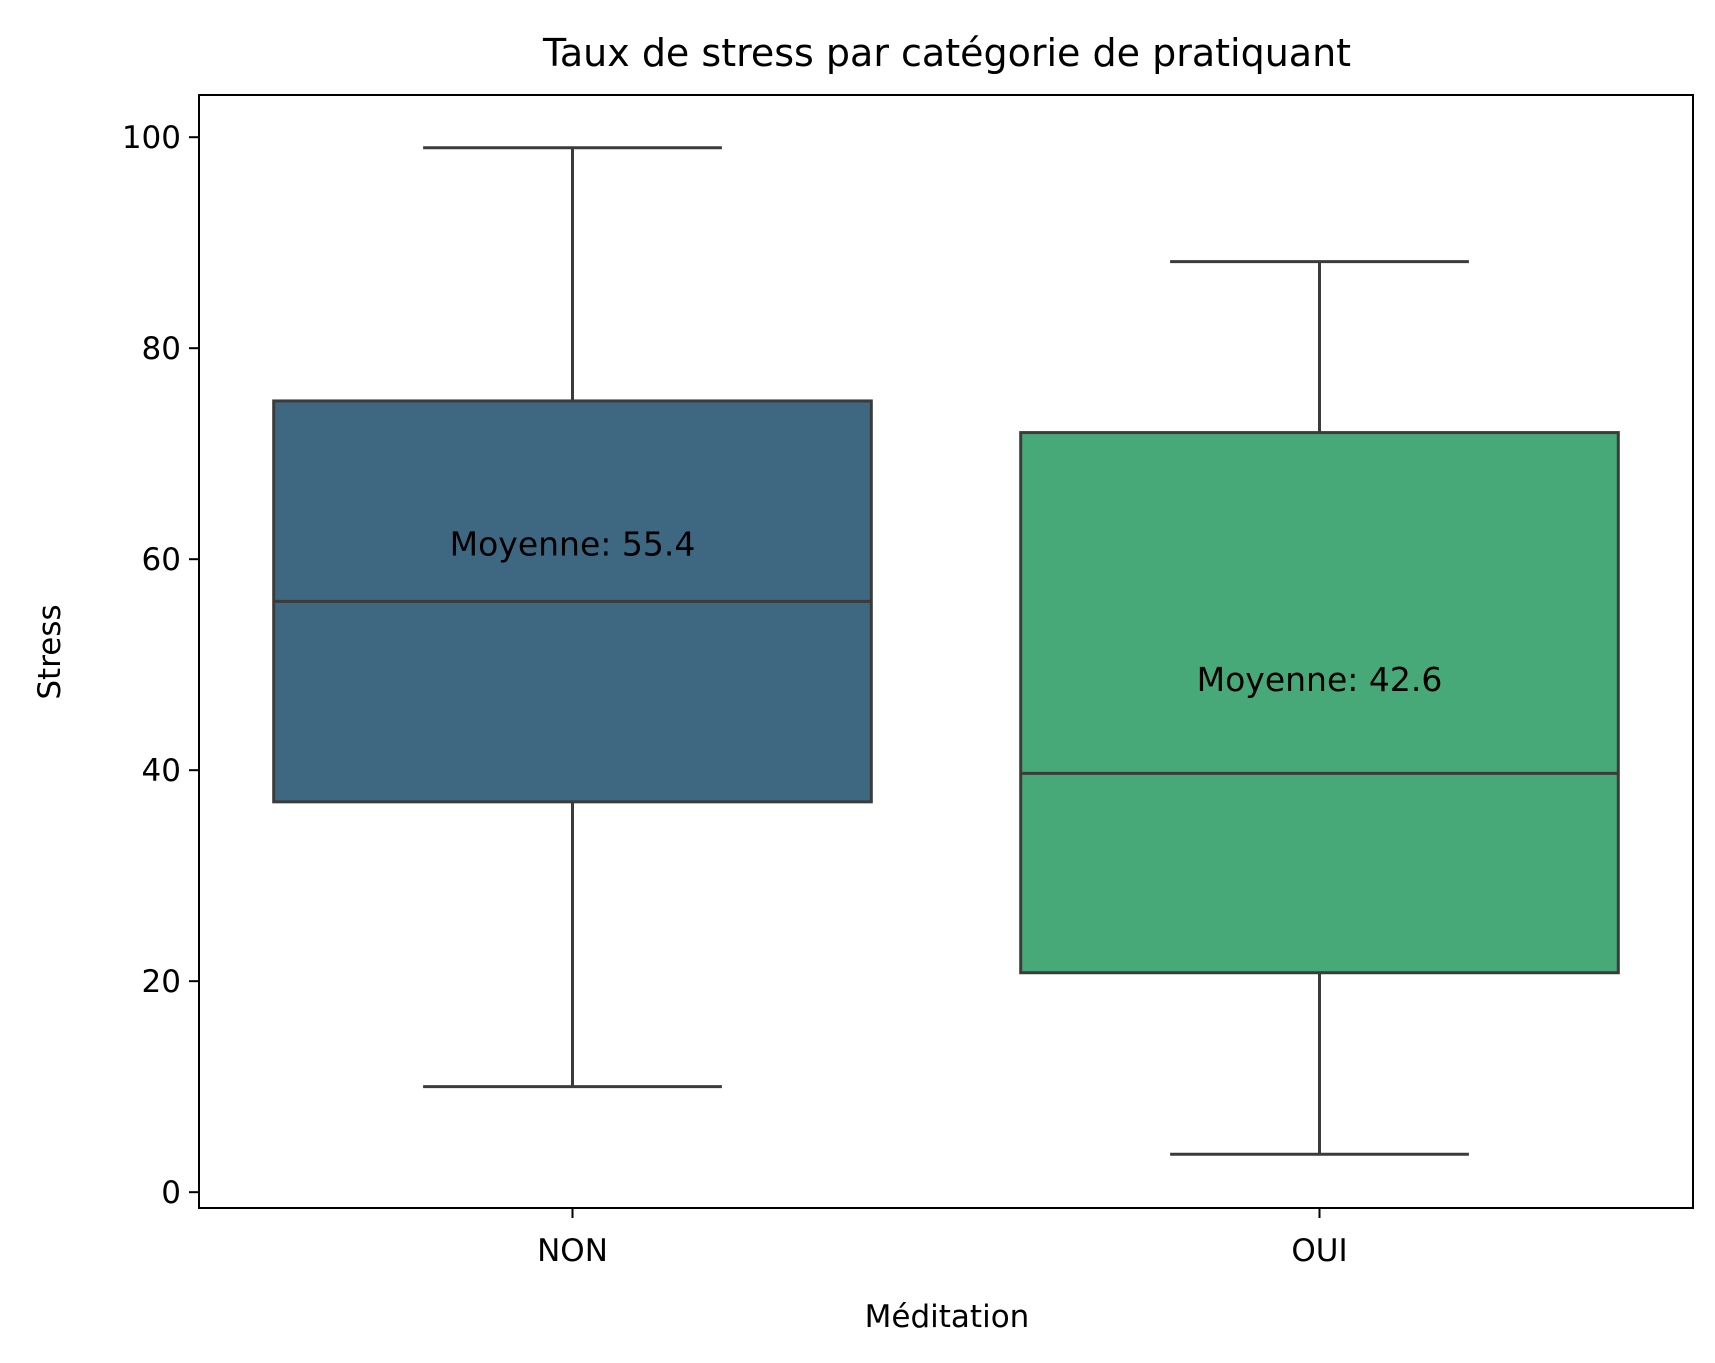  What do you see at coordinates (161, 560) in the screenshot?
I see `y-tick-label: 60` at bounding box center [161, 560].